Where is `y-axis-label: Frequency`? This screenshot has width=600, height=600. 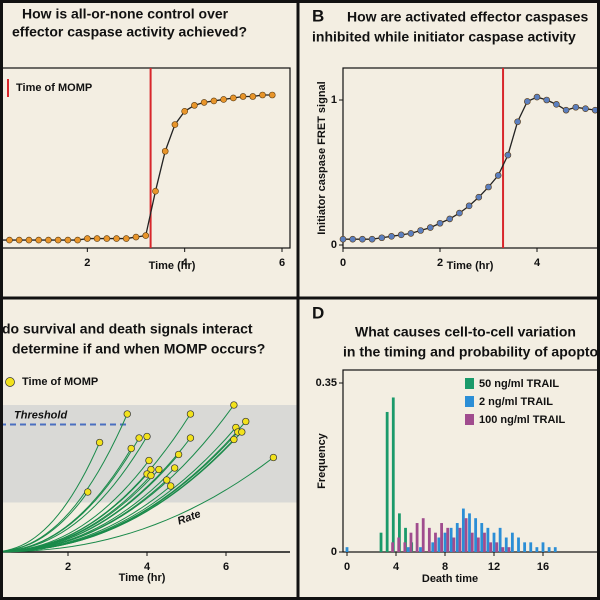
y-axis-label: Frequency is located at coordinates (322, 460).